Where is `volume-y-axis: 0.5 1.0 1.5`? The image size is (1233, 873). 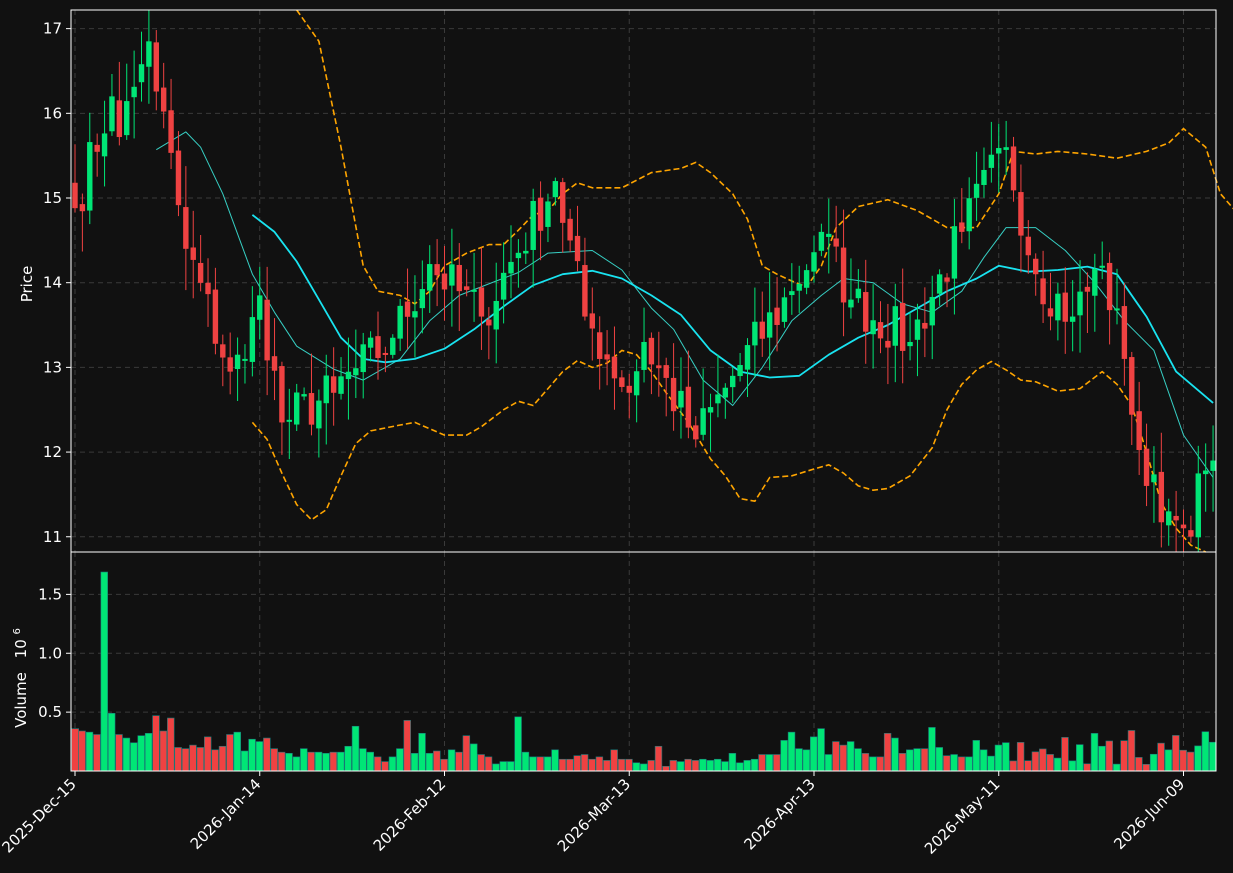
volume-y-axis: 0.5 1.0 1.5 is located at coordinates (54, 653).